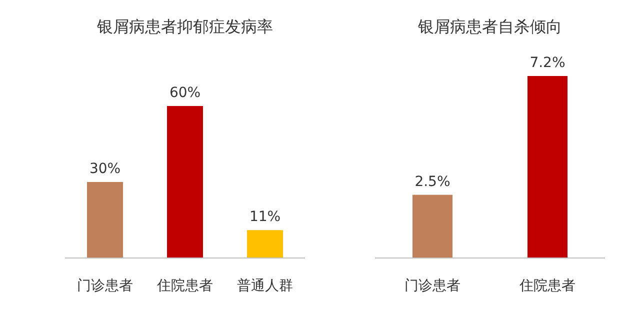 The image size is (640, 333). I want to click on data-label: 7.2%, so click(548, 63).